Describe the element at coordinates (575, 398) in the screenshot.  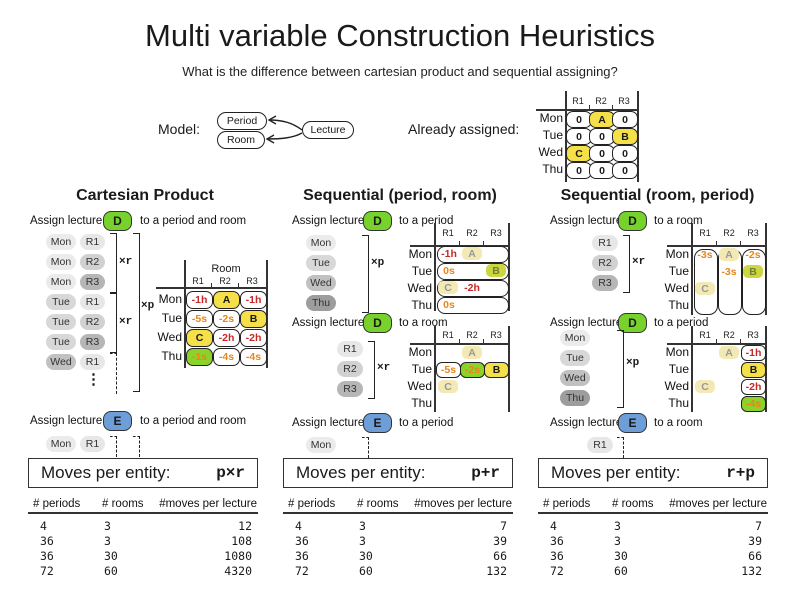
I see `period-pill: Thu` at that location.